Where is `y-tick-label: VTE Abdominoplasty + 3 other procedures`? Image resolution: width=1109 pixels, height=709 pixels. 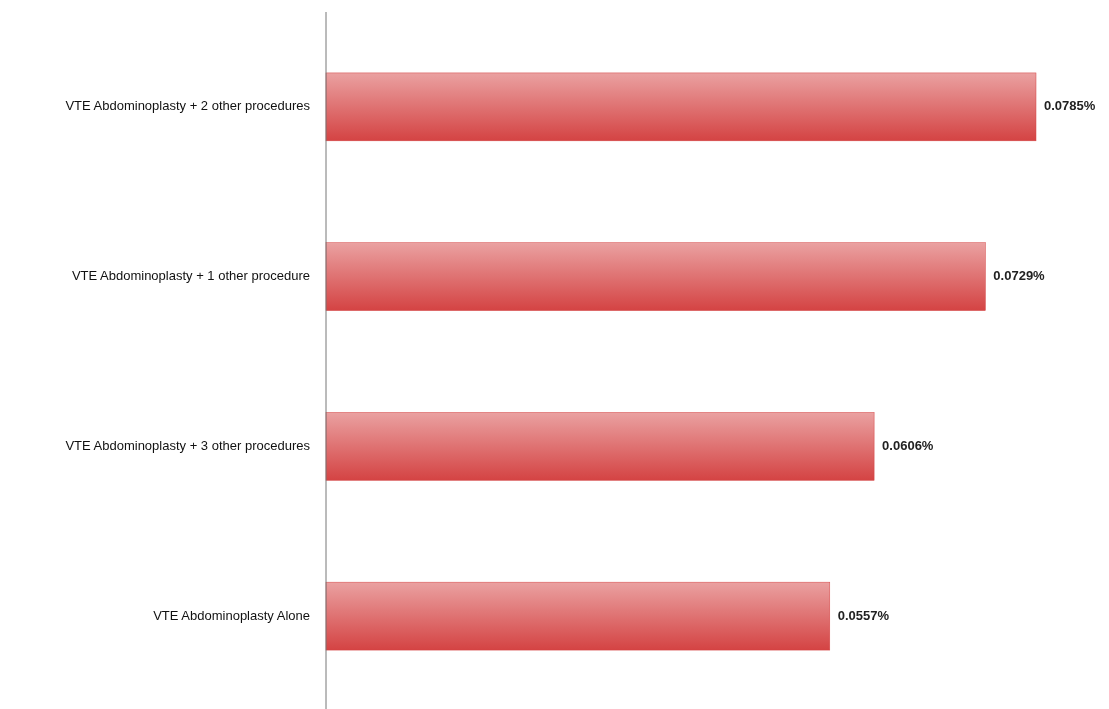
y-tick-label: VTE Abdominoplasty + 3 other procedures is located at coordinates (188, 445).